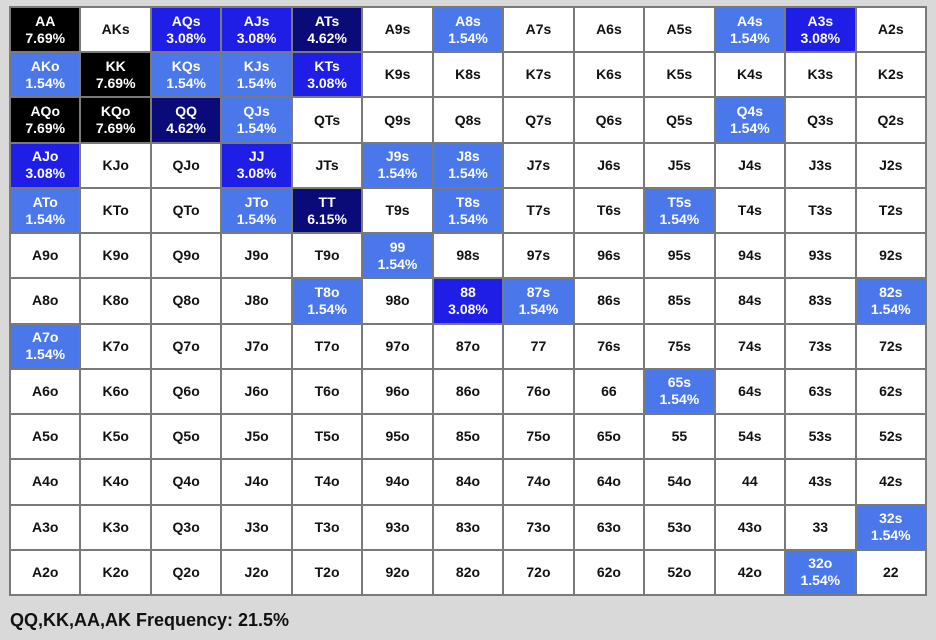 This screenshot has height=640, width=936. What do you see at coordinates (468, 301) in the screenshot?
I see `hand-cell-88: 88 3.08%` at bounding box center [468, 301].